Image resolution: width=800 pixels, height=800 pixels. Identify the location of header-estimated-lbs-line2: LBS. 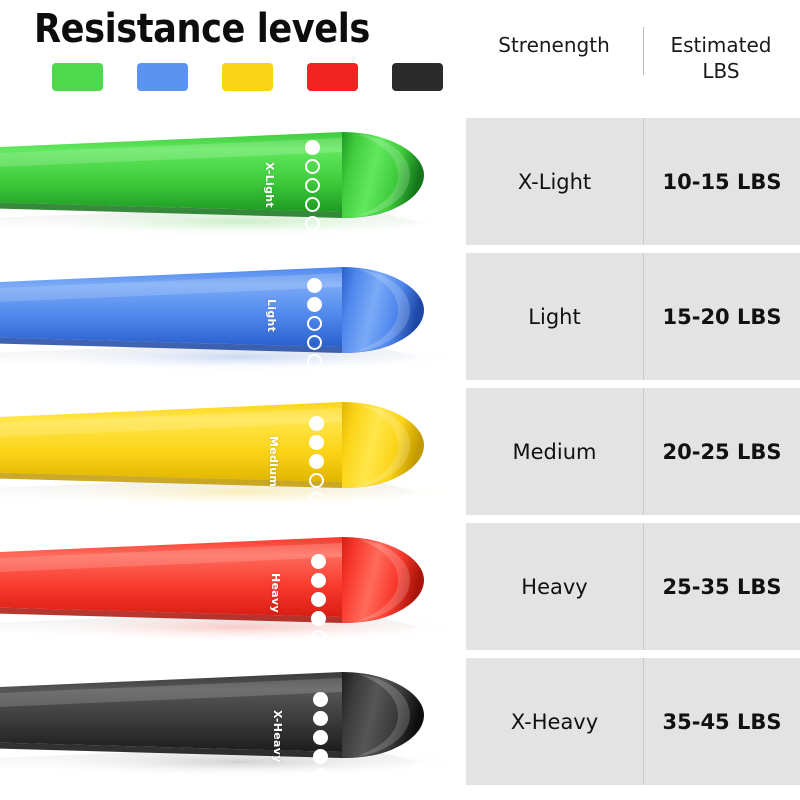
(721, 71).